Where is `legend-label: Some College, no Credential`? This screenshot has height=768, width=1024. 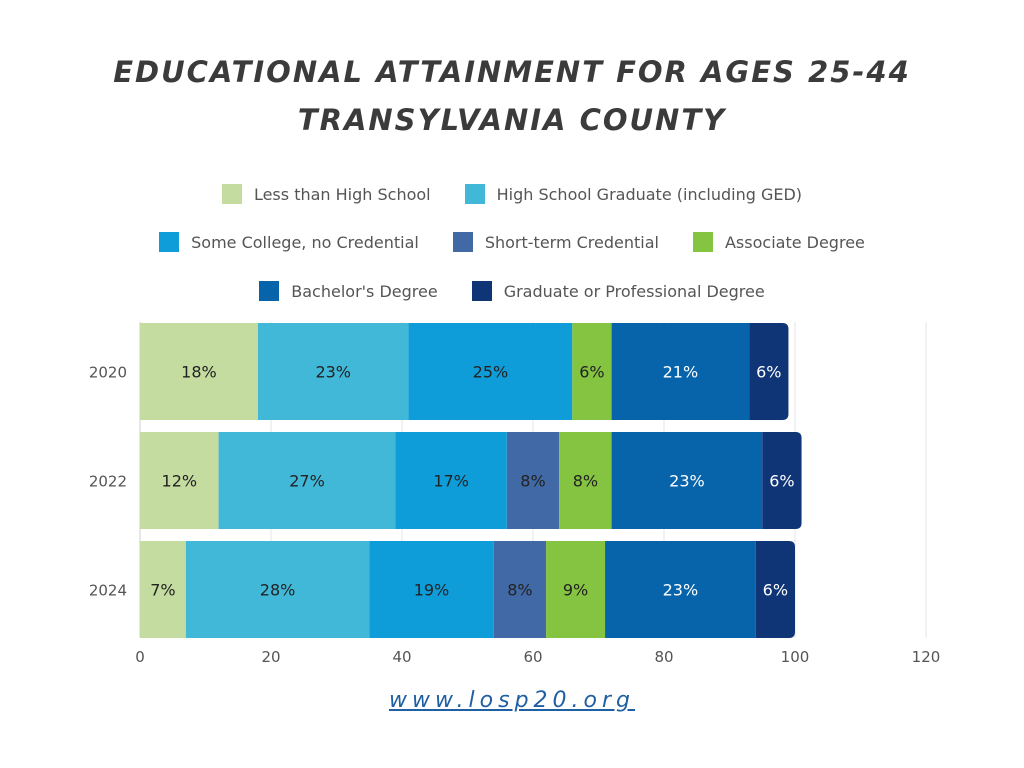
legend-label: Some College, no Credential is located at coordinates (305, 242).